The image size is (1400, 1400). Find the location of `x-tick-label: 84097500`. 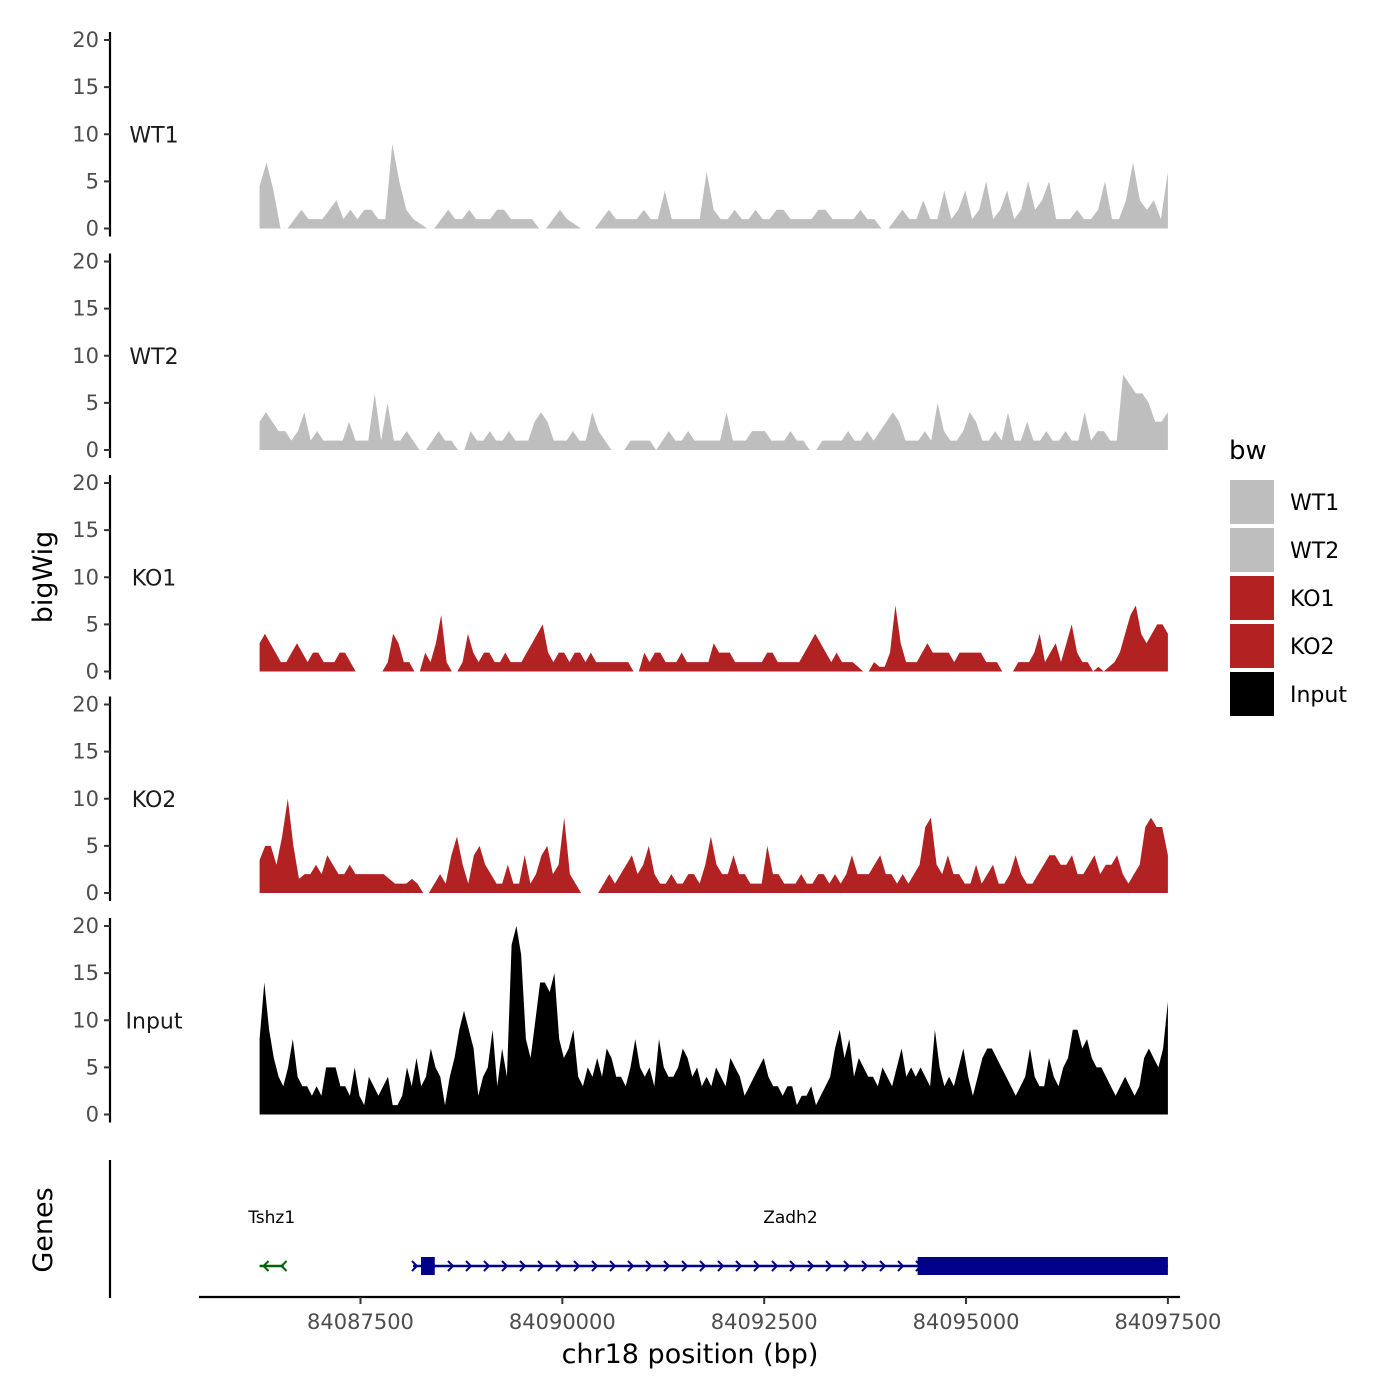

x-tick-label: 84097500 is located at coordinates (1167, 1322).